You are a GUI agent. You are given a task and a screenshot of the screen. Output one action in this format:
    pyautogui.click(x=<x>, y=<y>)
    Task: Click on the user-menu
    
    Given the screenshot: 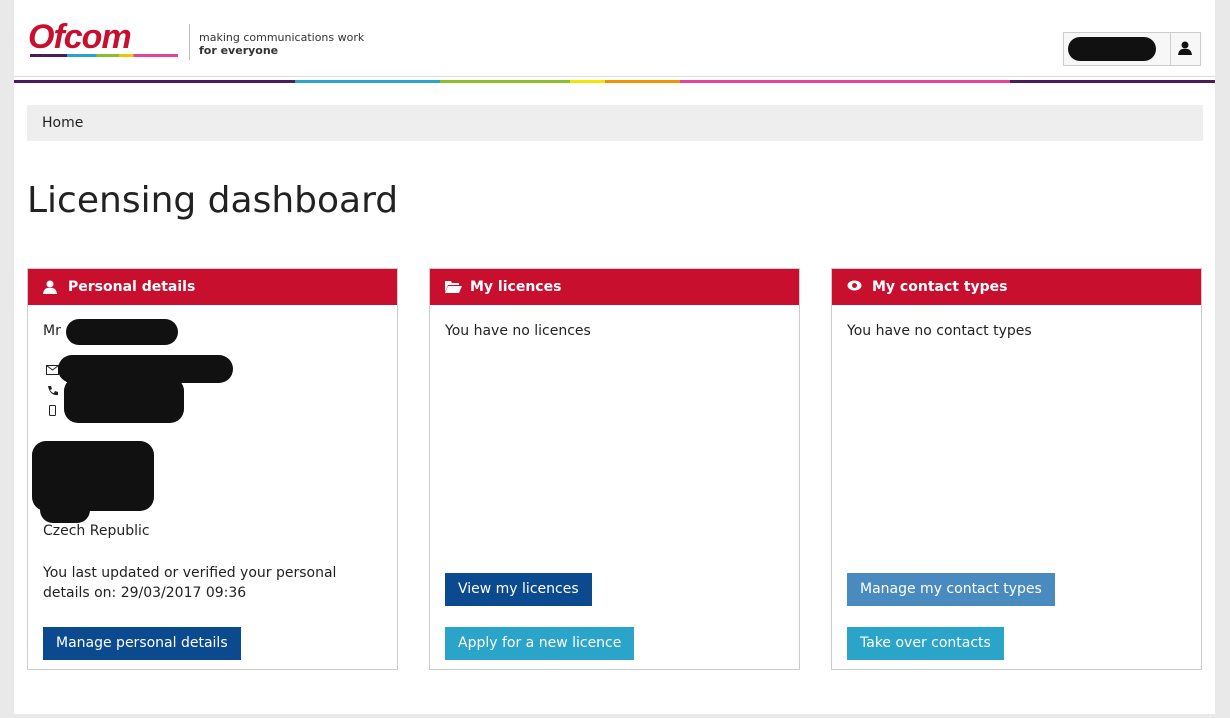 What is the action you would take?
    pyautogui.click(x=1132, y=49)
    